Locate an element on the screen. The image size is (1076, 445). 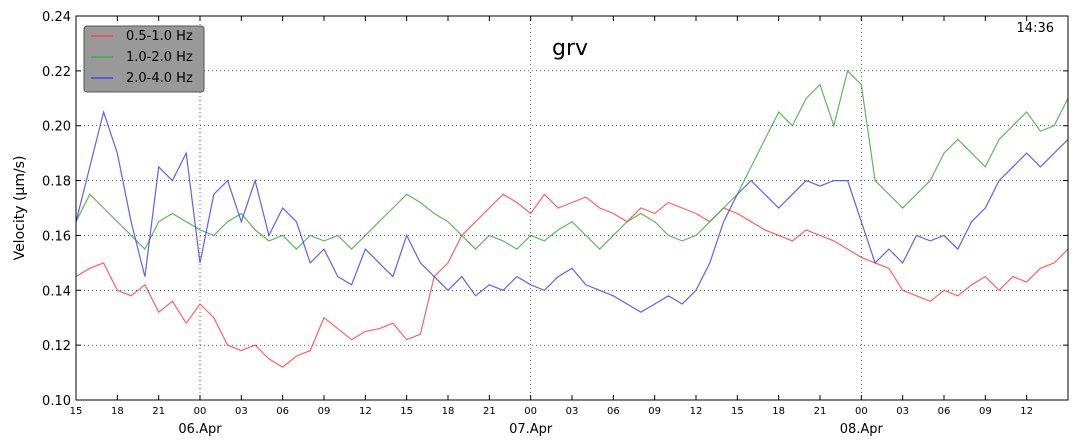
y-tick-label: 0.20 is located at coordinates (56, 127).